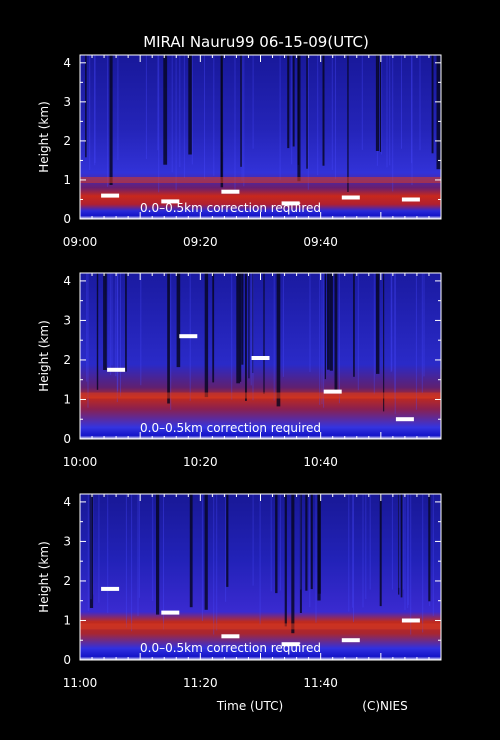 This screenshot has width=500, height=740. What do you see at coordinates (67, 439) in the screenshot?
I see `y-tick-label: 0` at bounding box center [67, 439].